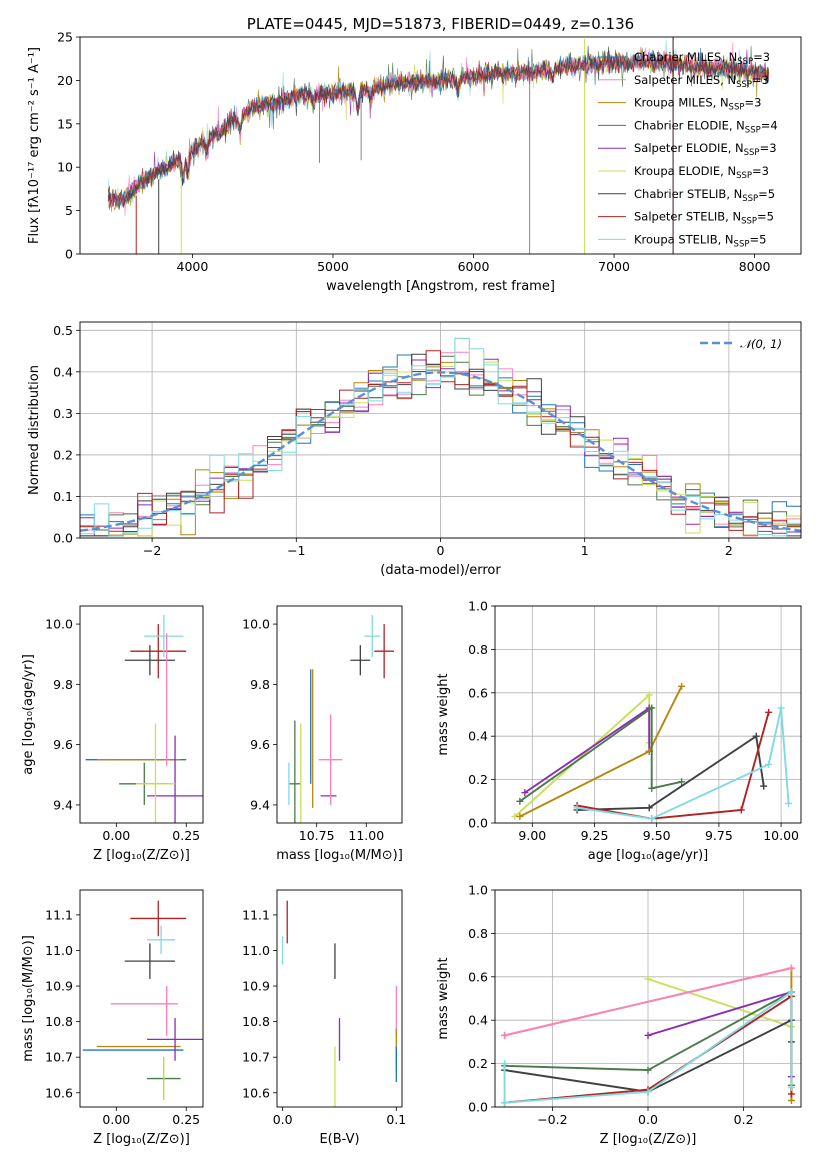  I want to click on legend-label-main: Kroupa STELIB, N, so click(684, 239).